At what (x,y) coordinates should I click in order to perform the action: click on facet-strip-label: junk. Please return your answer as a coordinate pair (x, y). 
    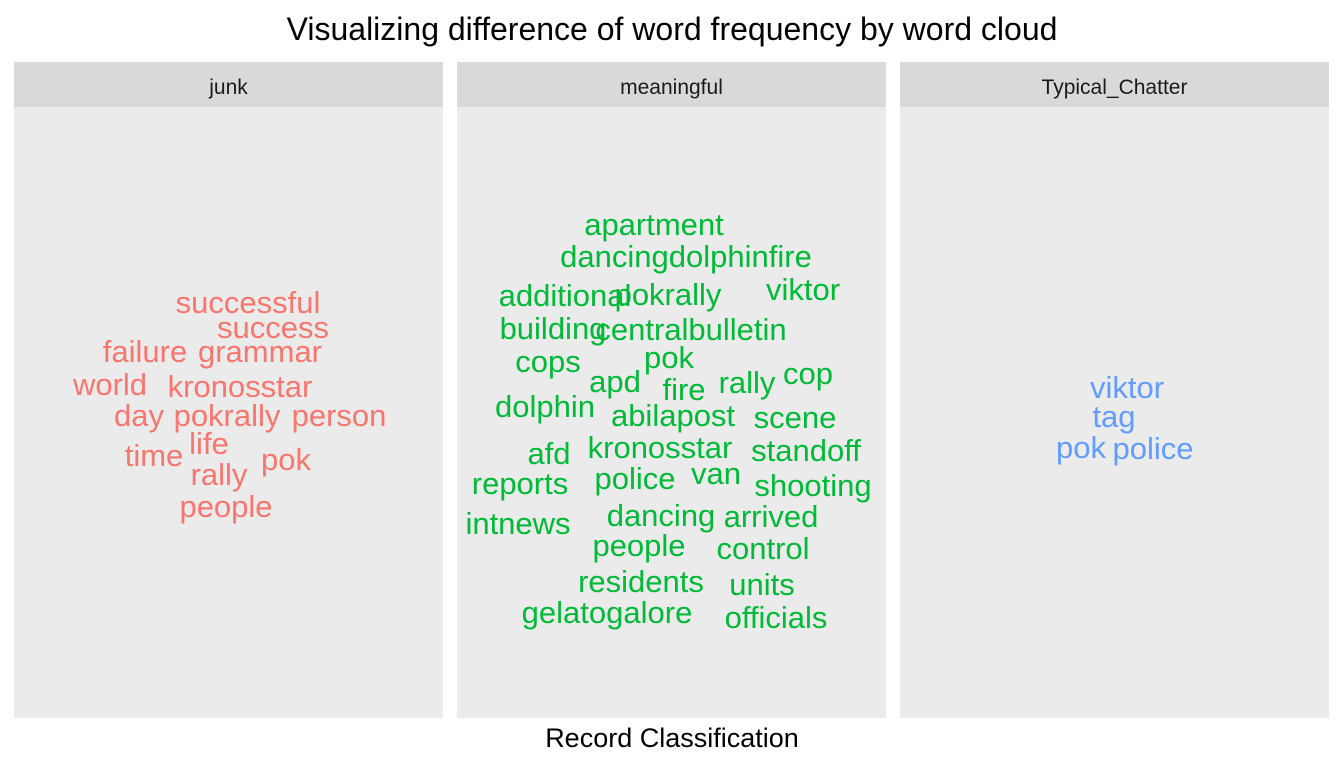
    Looking at the image, I should click on (228, 87).